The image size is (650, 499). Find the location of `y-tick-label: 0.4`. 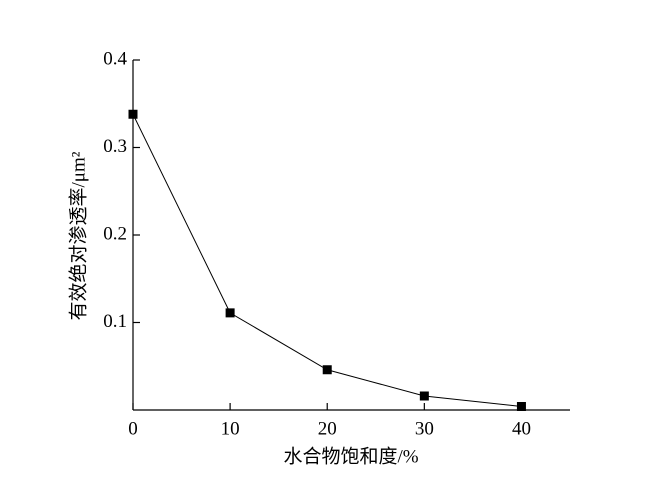

y-tick-label: 0.4 is located at coordinates (115, 58).